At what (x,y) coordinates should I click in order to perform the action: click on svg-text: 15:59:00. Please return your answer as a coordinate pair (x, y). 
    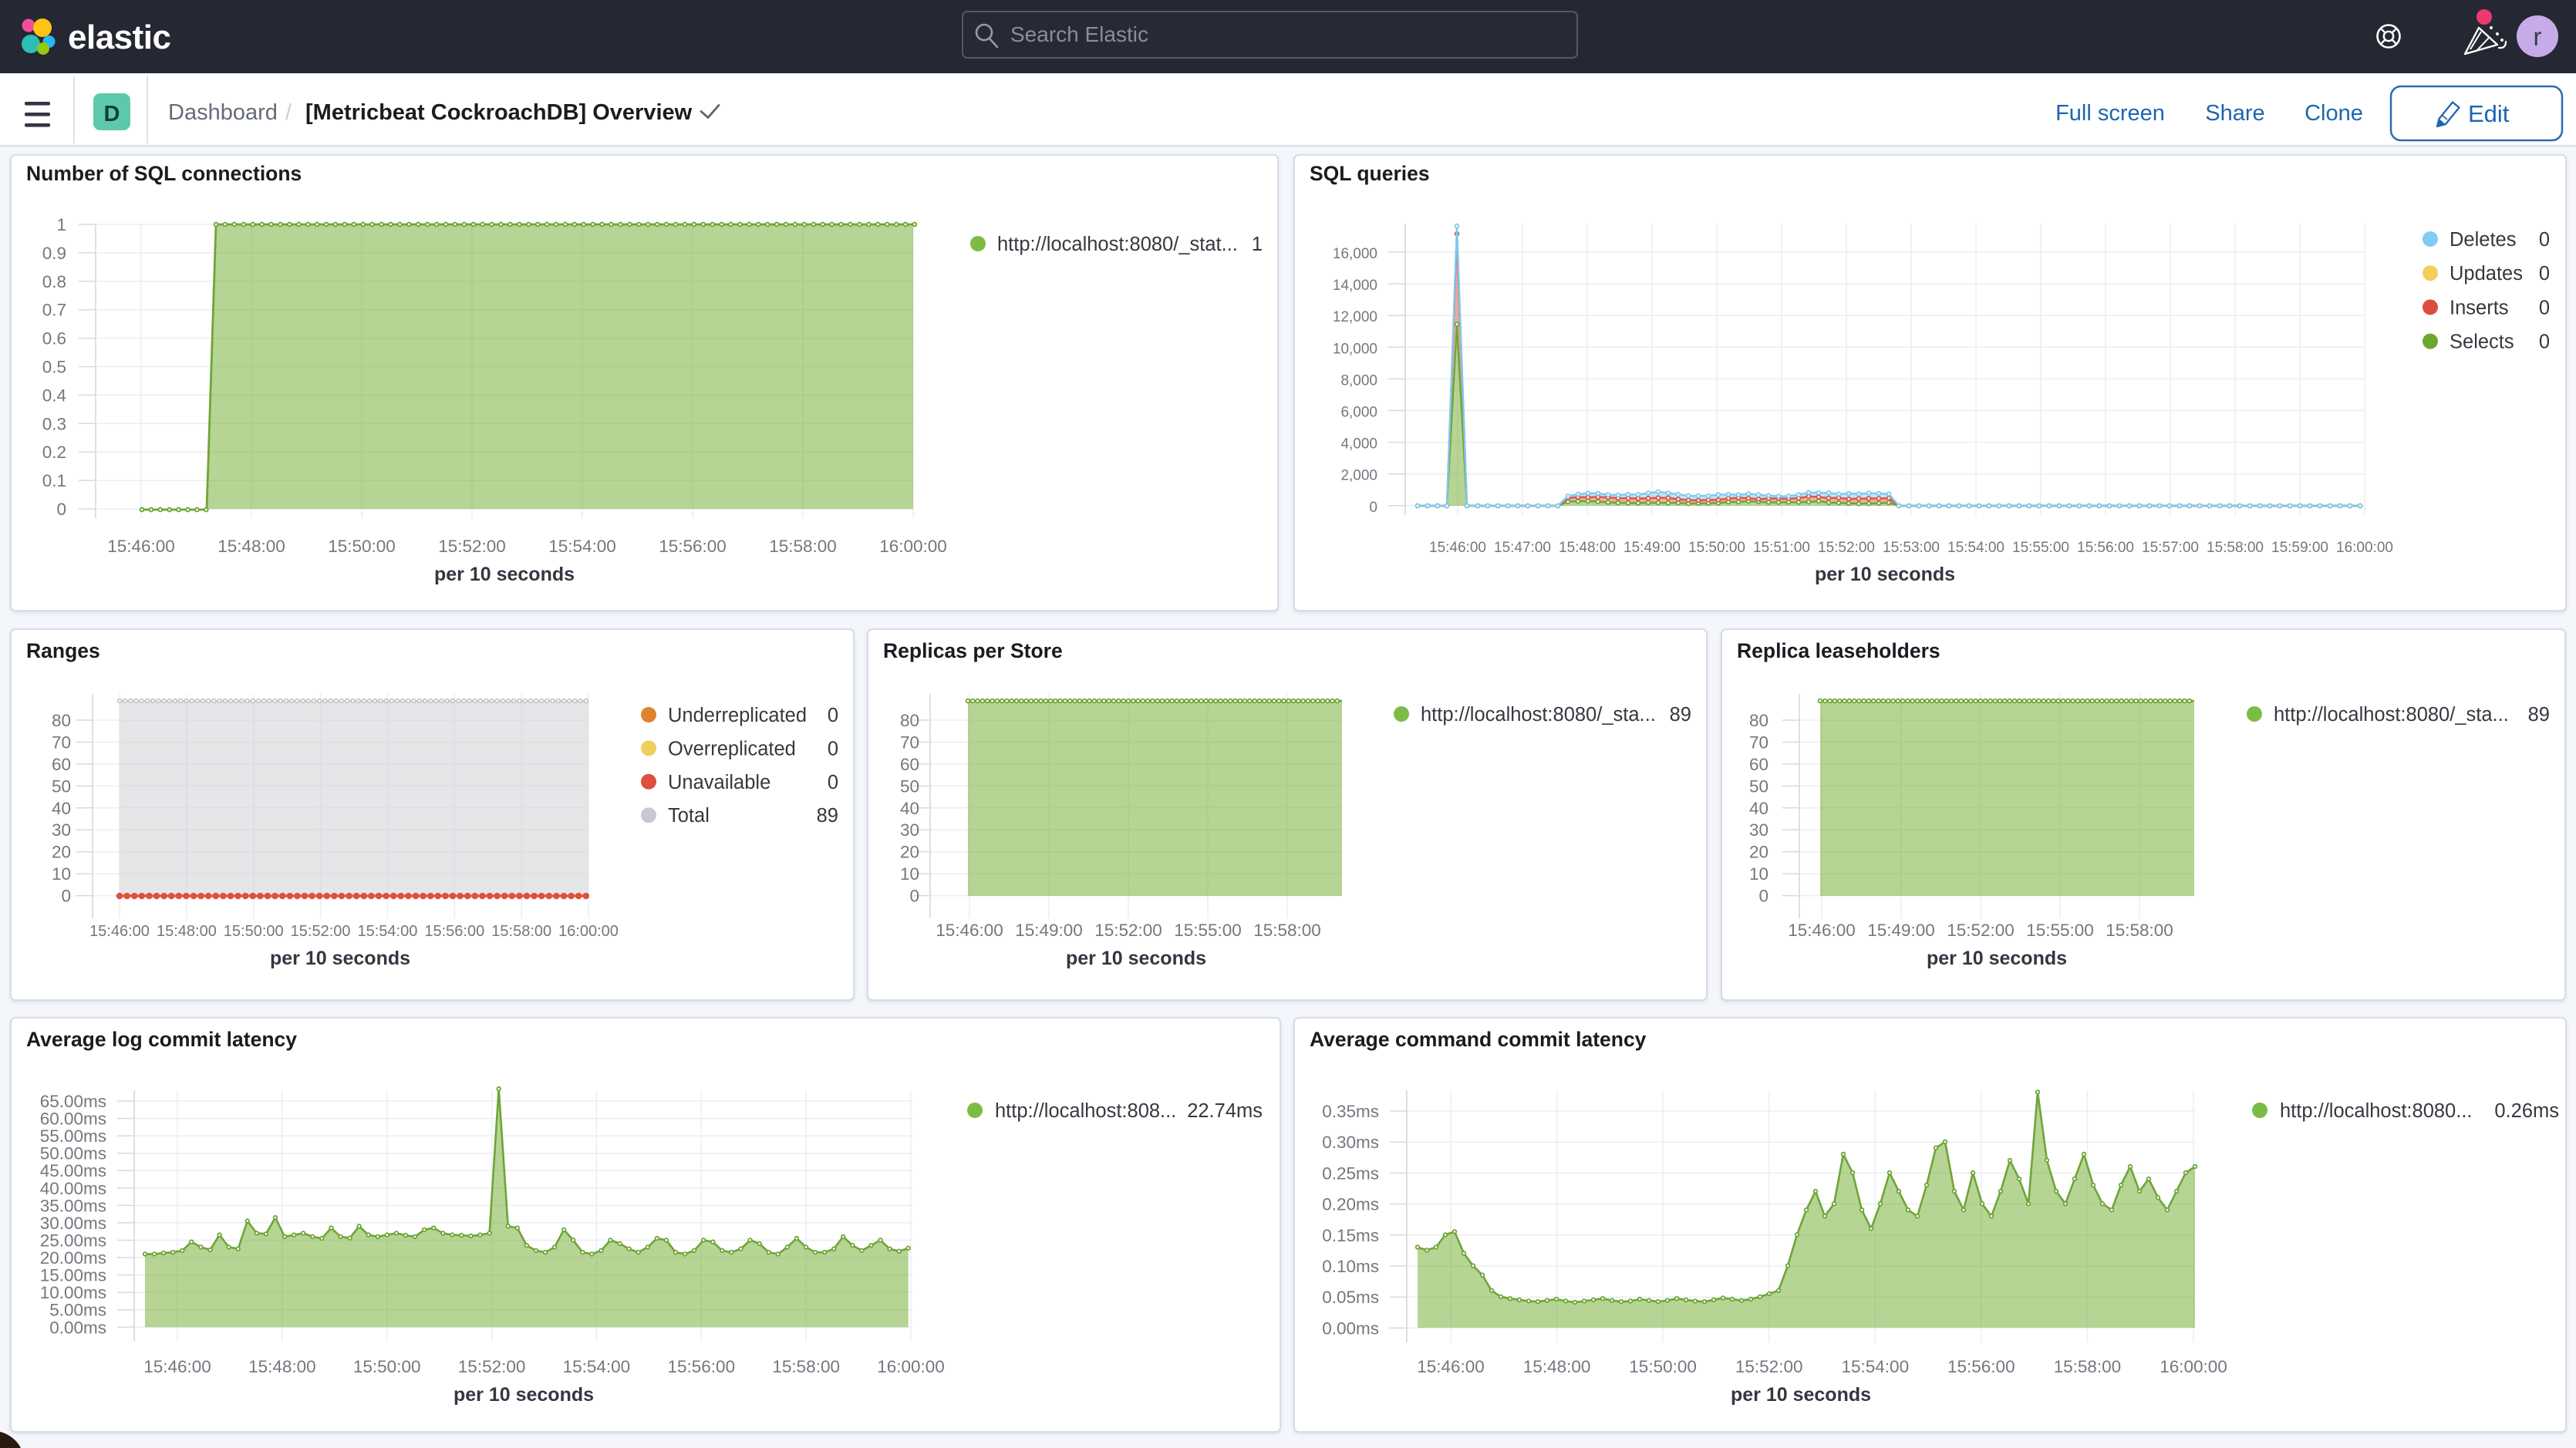
    Looking at the image, I should click on (2299, 548).